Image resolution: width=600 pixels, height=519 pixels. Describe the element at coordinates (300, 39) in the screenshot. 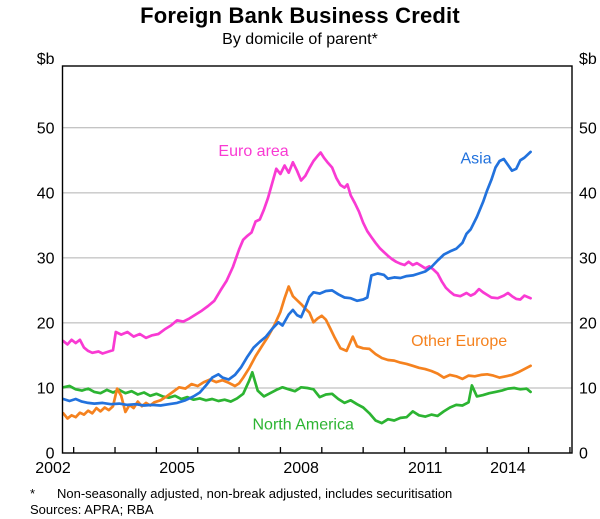

I see `chart-subtitle: By domicile of parent*` at that location.